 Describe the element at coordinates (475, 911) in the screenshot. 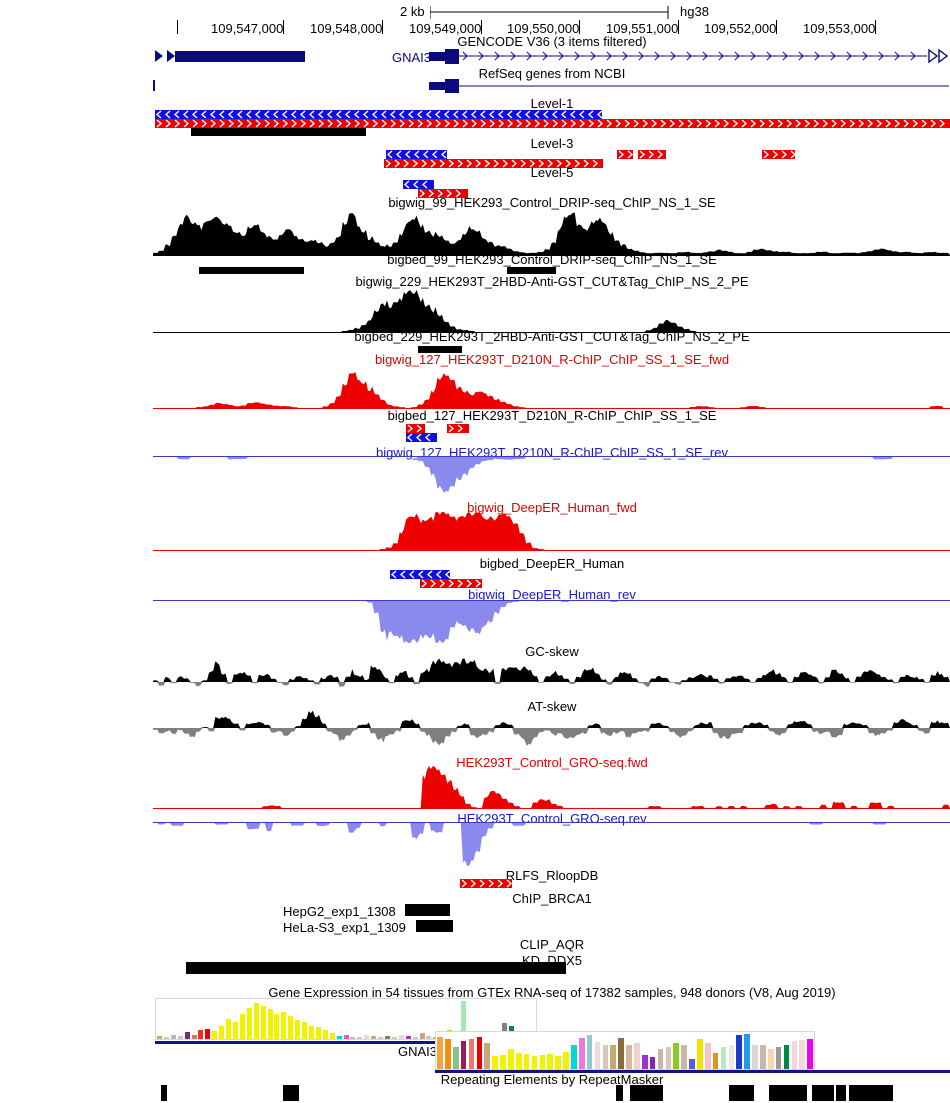

I see `brca1-row-hepg2: HepG2_exp1_1308` at that location.